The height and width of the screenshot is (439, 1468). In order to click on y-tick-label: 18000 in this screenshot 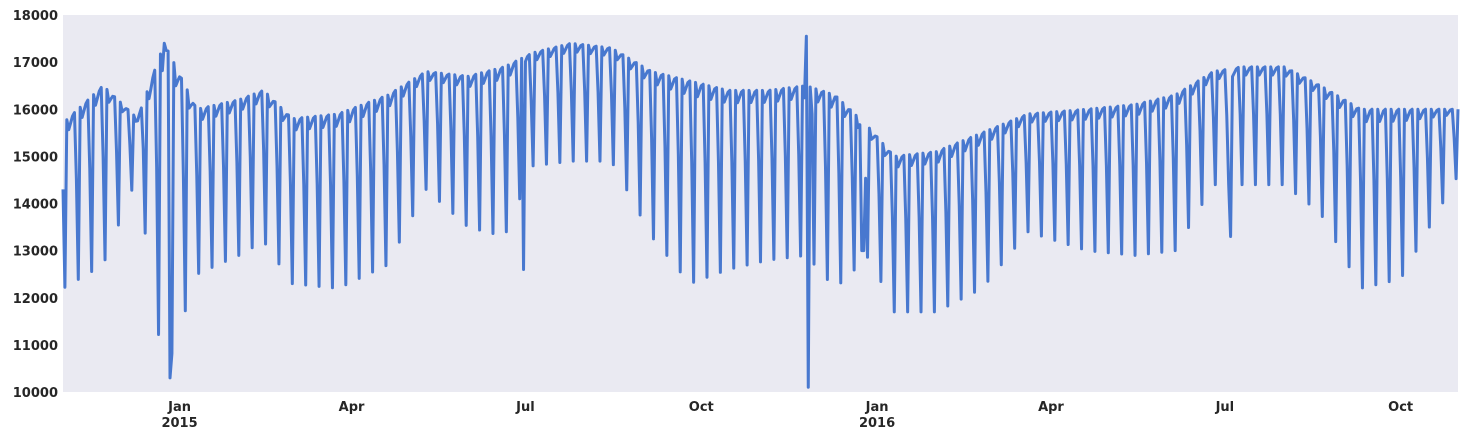, I will do `click(35, 16)`.